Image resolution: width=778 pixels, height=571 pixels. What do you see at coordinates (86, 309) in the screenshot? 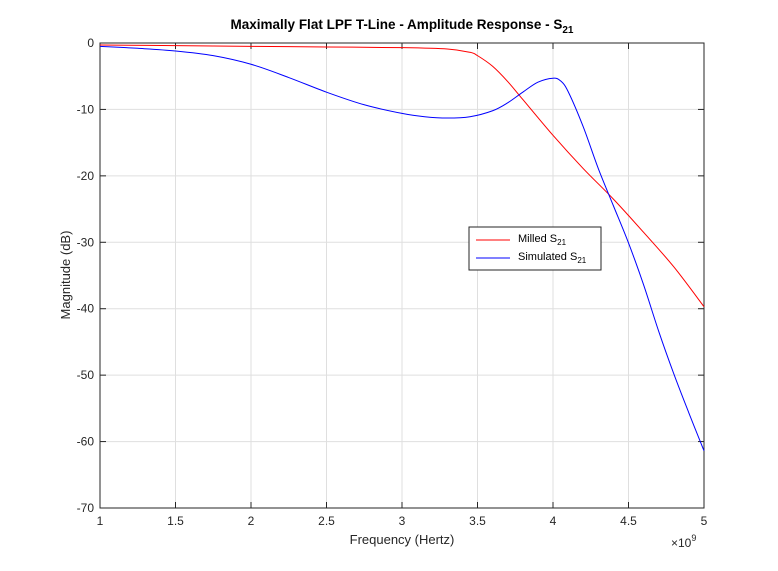
I see `y-tick-label: -40` at bounding box center [86, 309].